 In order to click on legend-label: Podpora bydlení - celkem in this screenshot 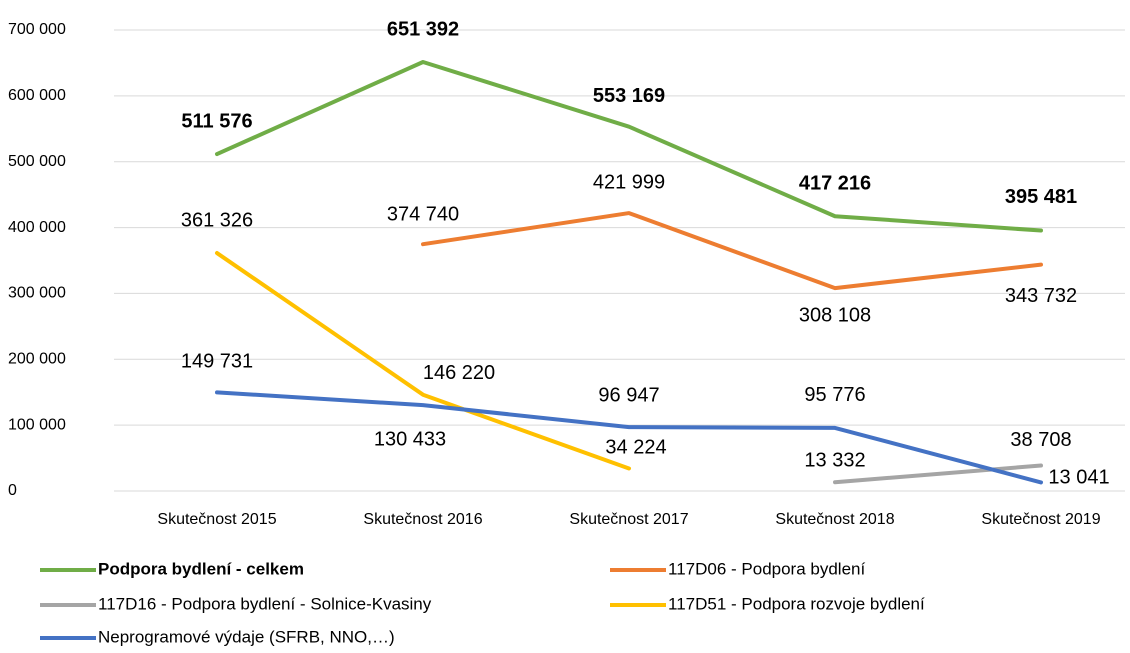, I will do `click(201, 568)`.